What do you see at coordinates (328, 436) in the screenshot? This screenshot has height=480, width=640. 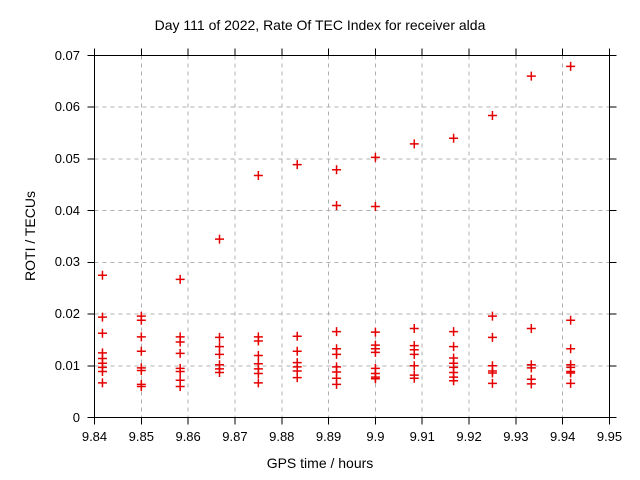 I see `x-tick-label: 9.89` at bounding box center [328, 436].